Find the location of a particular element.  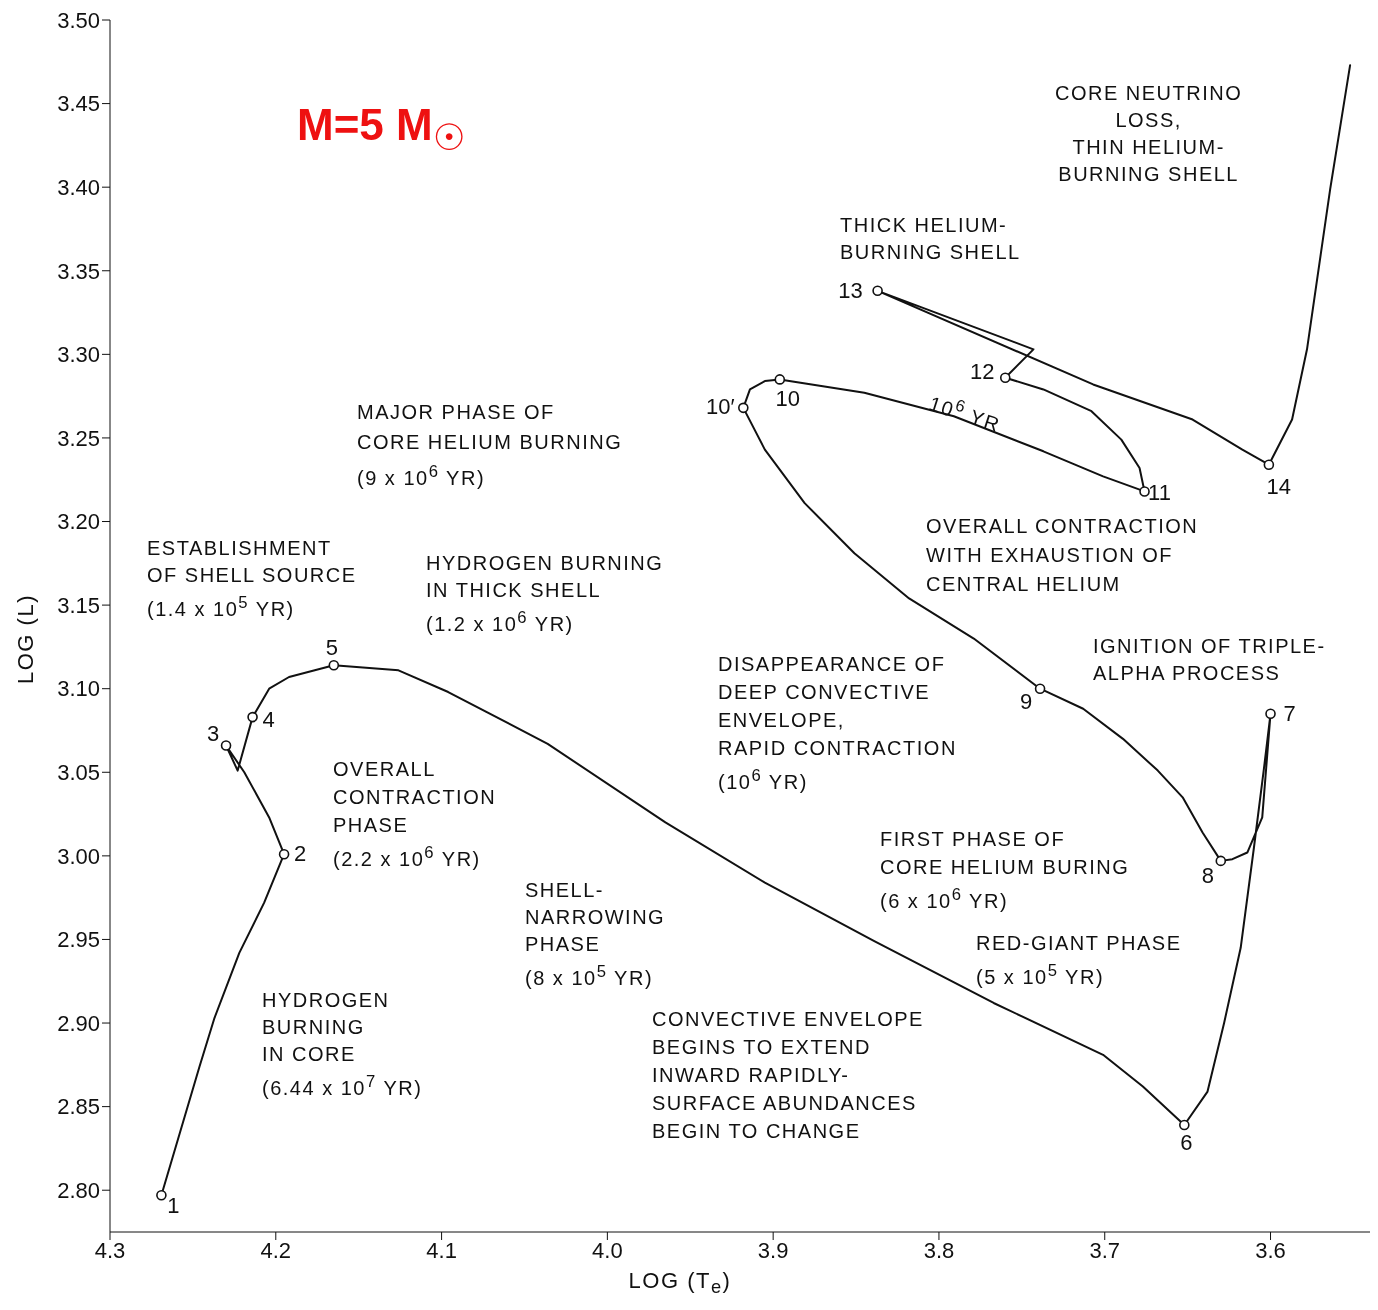

annotation: DISAPPEARANCE OF DEEP CONVECTIVE ENVELOPE, RAPID CONTRACTION (10$^{6}$ YR) is located at coordinates (837, 723).